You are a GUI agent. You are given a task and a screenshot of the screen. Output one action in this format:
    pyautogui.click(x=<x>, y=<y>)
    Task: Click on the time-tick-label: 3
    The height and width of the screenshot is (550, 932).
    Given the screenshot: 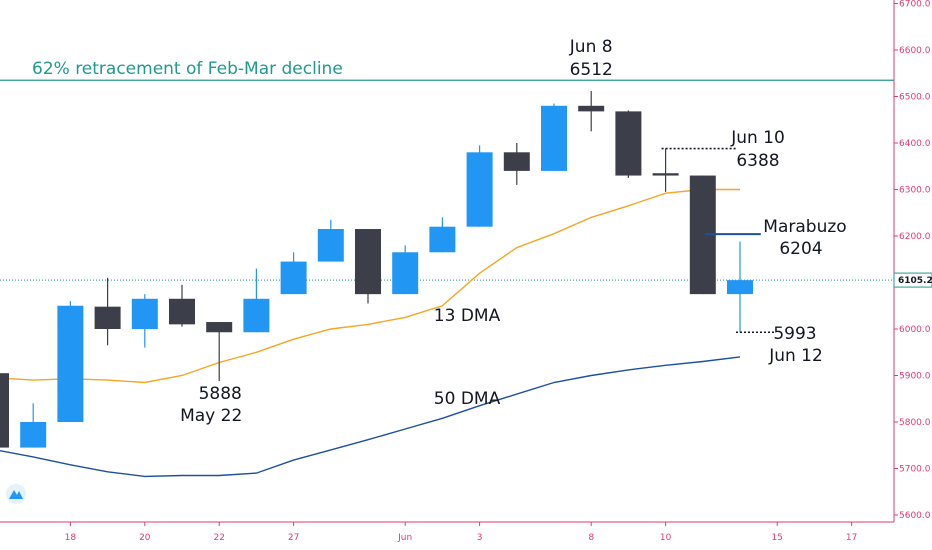 What is the action you would take?
    pyautogui.click(x=480, y=538)
    